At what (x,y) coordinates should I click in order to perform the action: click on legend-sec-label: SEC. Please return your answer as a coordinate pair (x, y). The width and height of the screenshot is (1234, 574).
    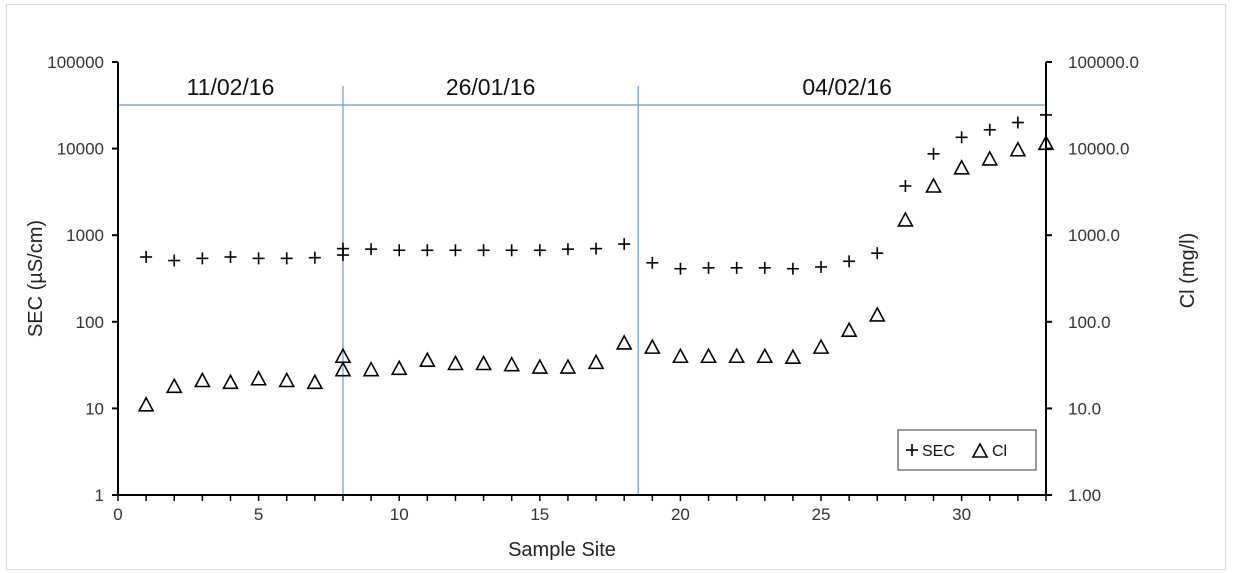
    Looking at the image, I should click on (938, 451).